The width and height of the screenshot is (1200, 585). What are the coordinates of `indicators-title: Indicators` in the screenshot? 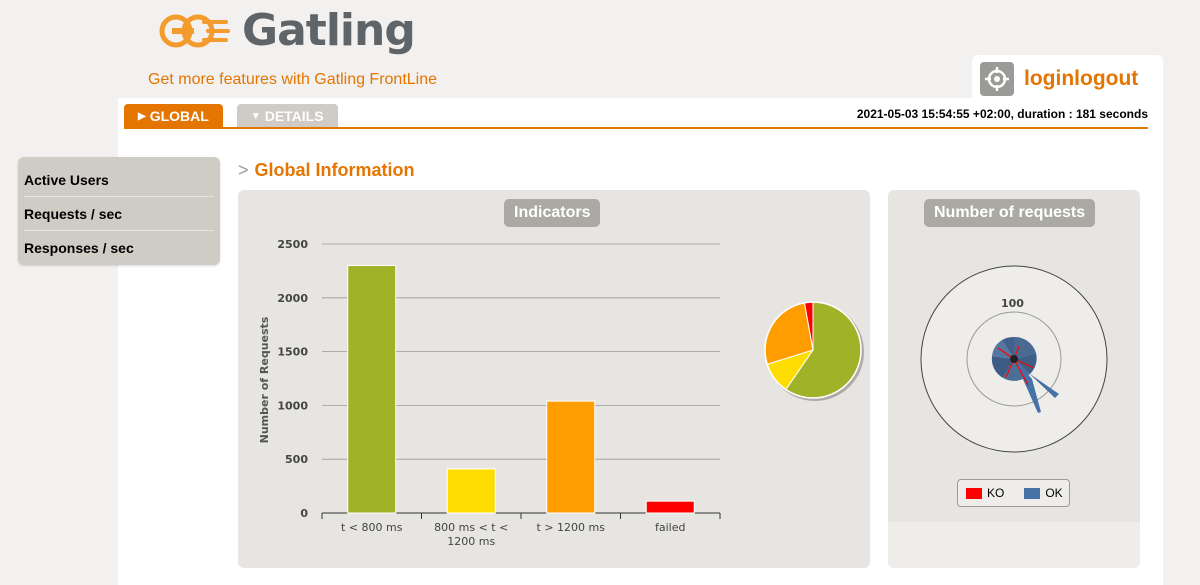 It's located at (552, 213).